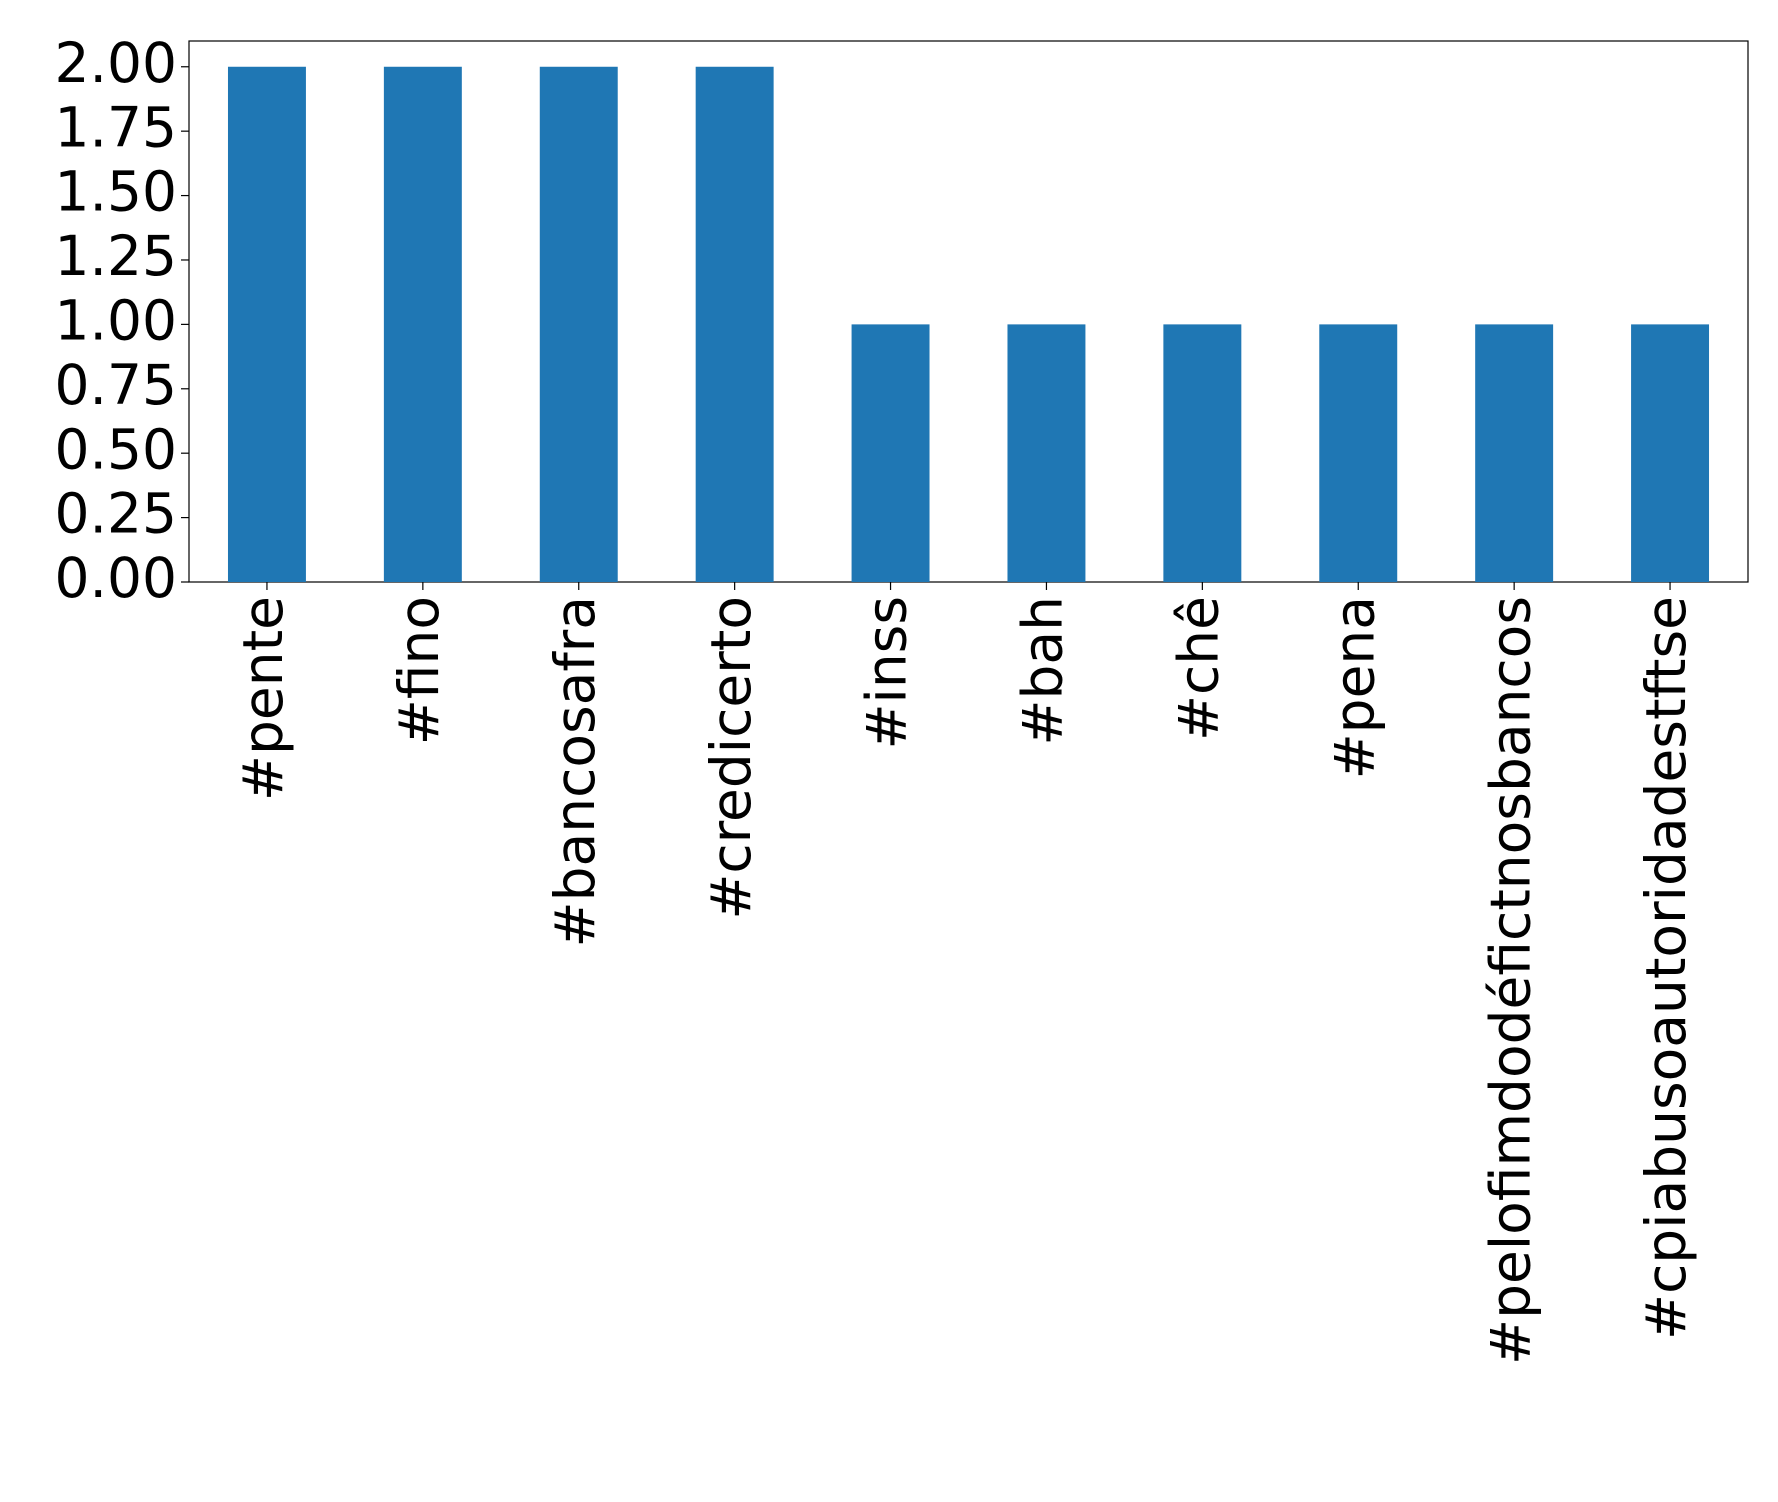  Describe the element at coordinates (419, 670) in the screenshot. I see `x-tick-label: #fino` at that location.